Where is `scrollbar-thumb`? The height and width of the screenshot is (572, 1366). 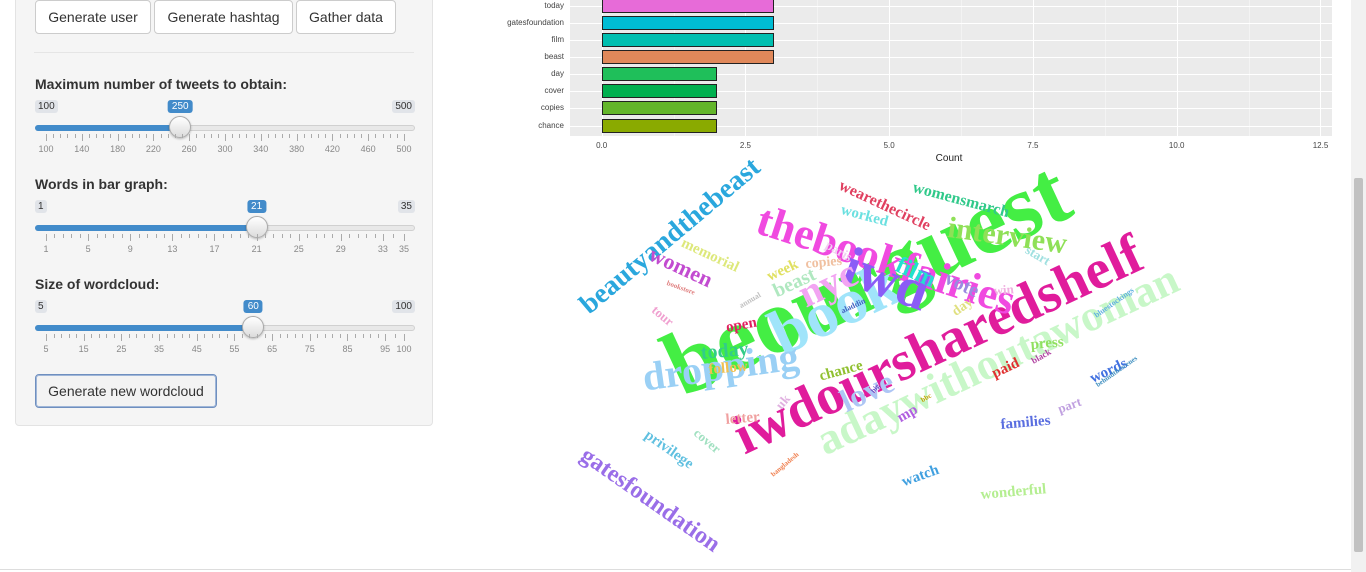 scrollbar-thumb is located at coordinates (1358, 365).